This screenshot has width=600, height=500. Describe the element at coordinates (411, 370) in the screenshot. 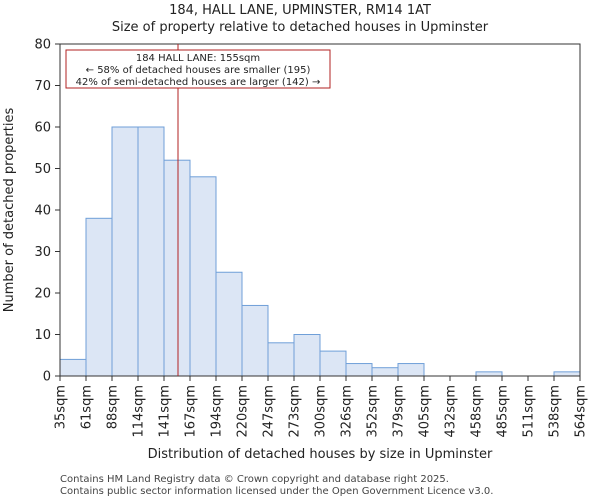

I see `bar-379sqm` at that location.